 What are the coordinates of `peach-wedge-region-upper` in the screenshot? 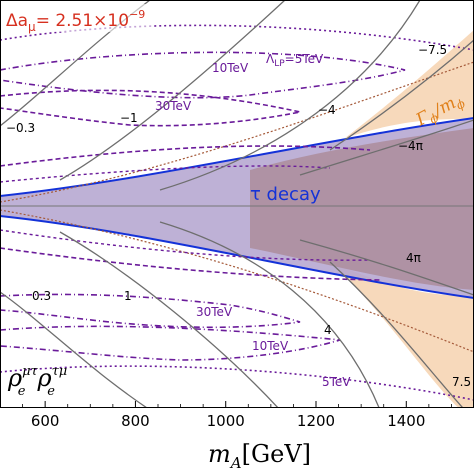 It's located at (409, 84).